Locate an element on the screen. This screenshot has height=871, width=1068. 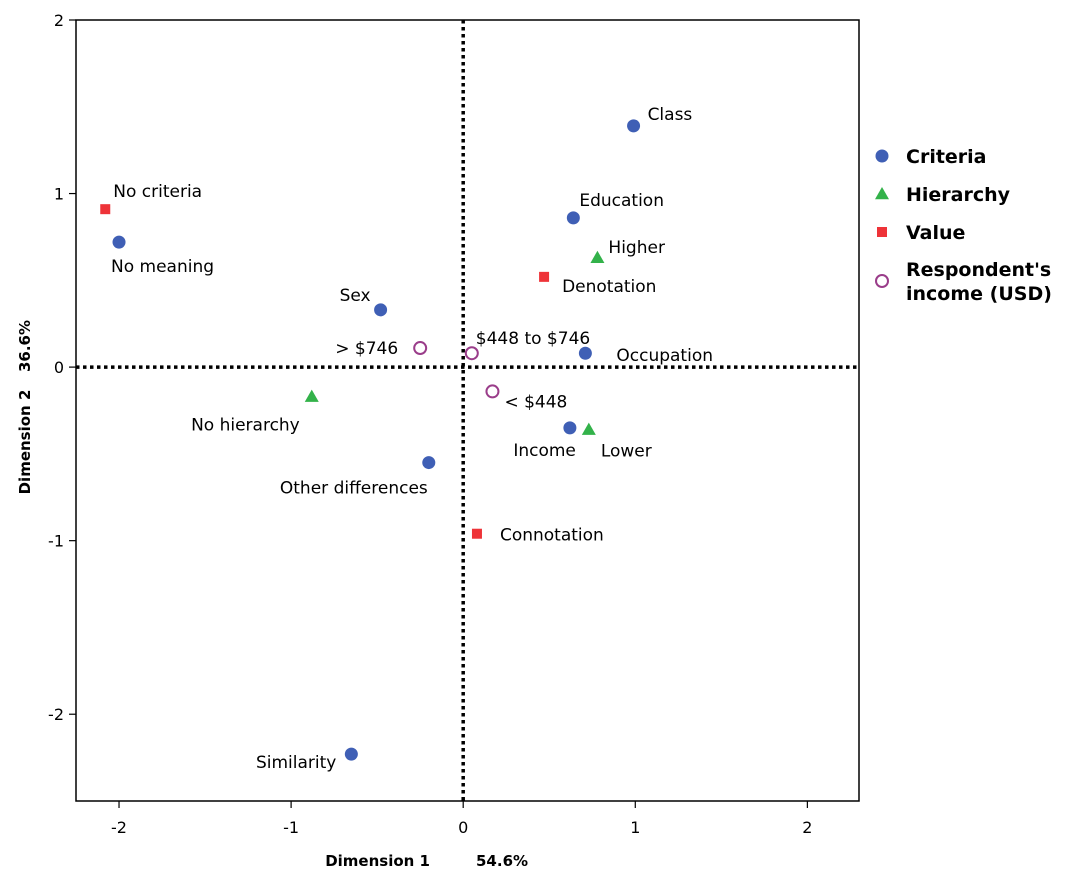
x-tick-label: 2 is located at coordinates (807, 827).